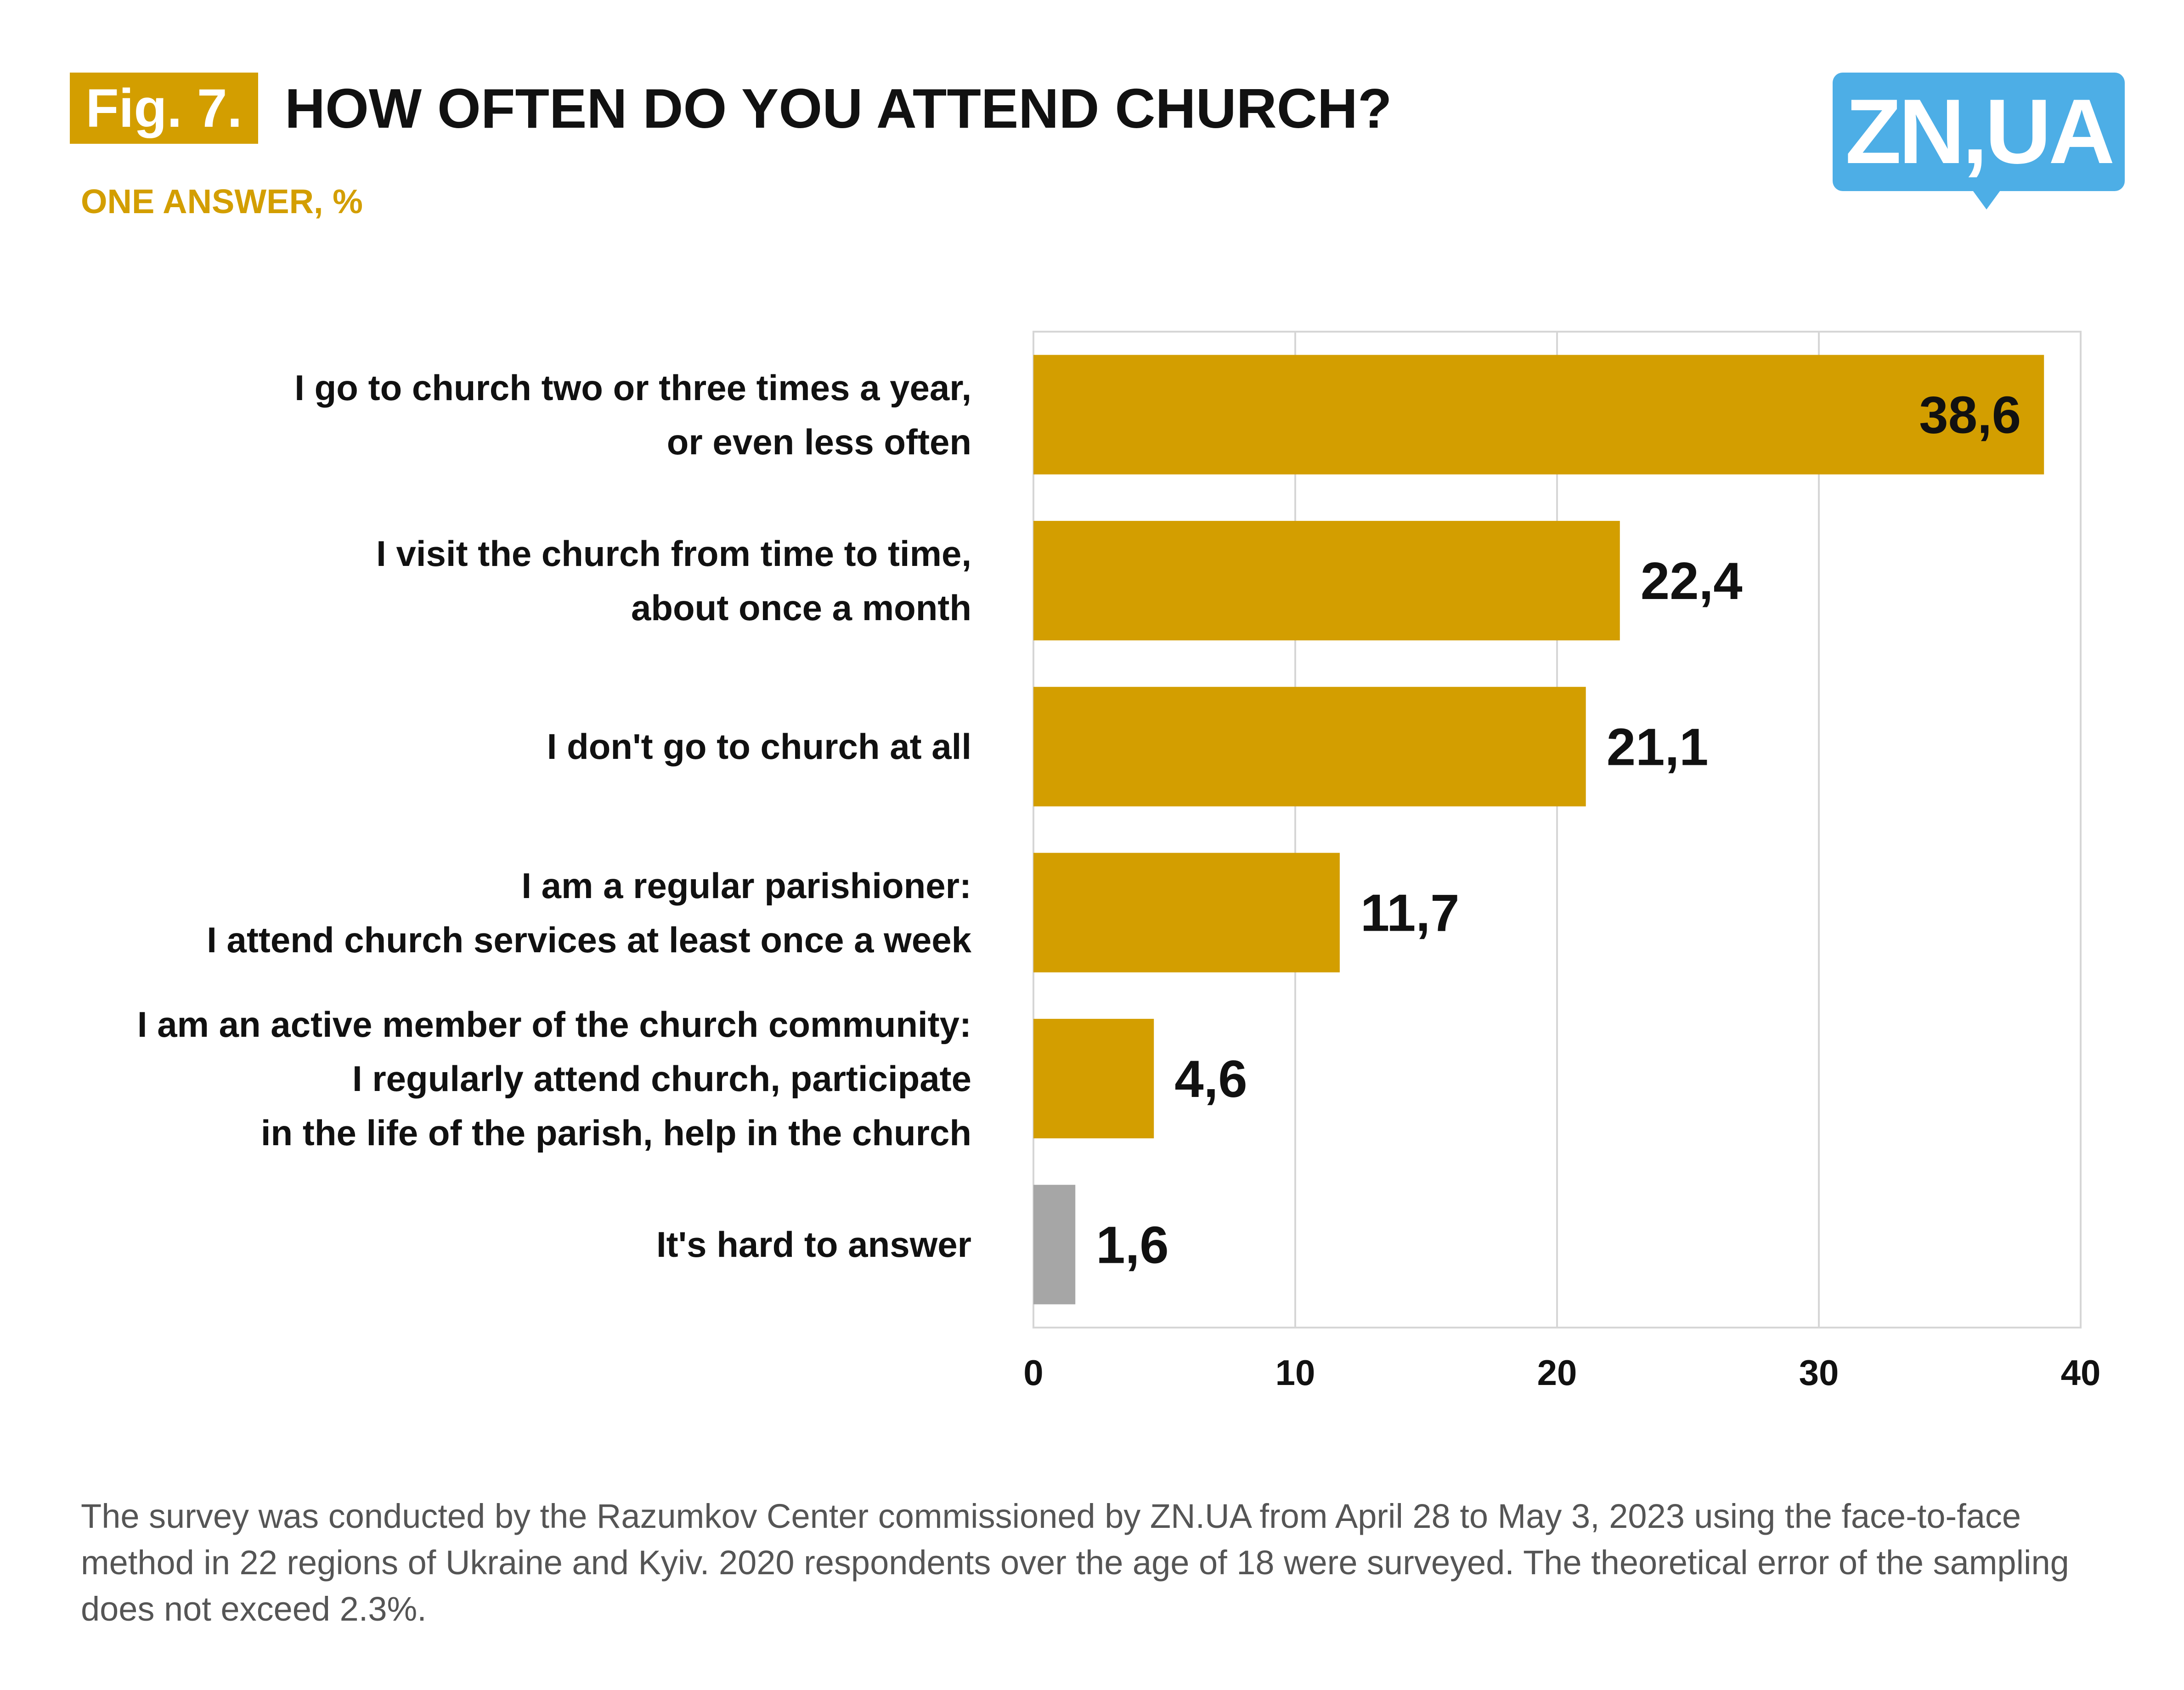 The height and width of the screenshot is (1690, 2184). I want to click on bar-value-label: 22,4, so click(1692, 581).